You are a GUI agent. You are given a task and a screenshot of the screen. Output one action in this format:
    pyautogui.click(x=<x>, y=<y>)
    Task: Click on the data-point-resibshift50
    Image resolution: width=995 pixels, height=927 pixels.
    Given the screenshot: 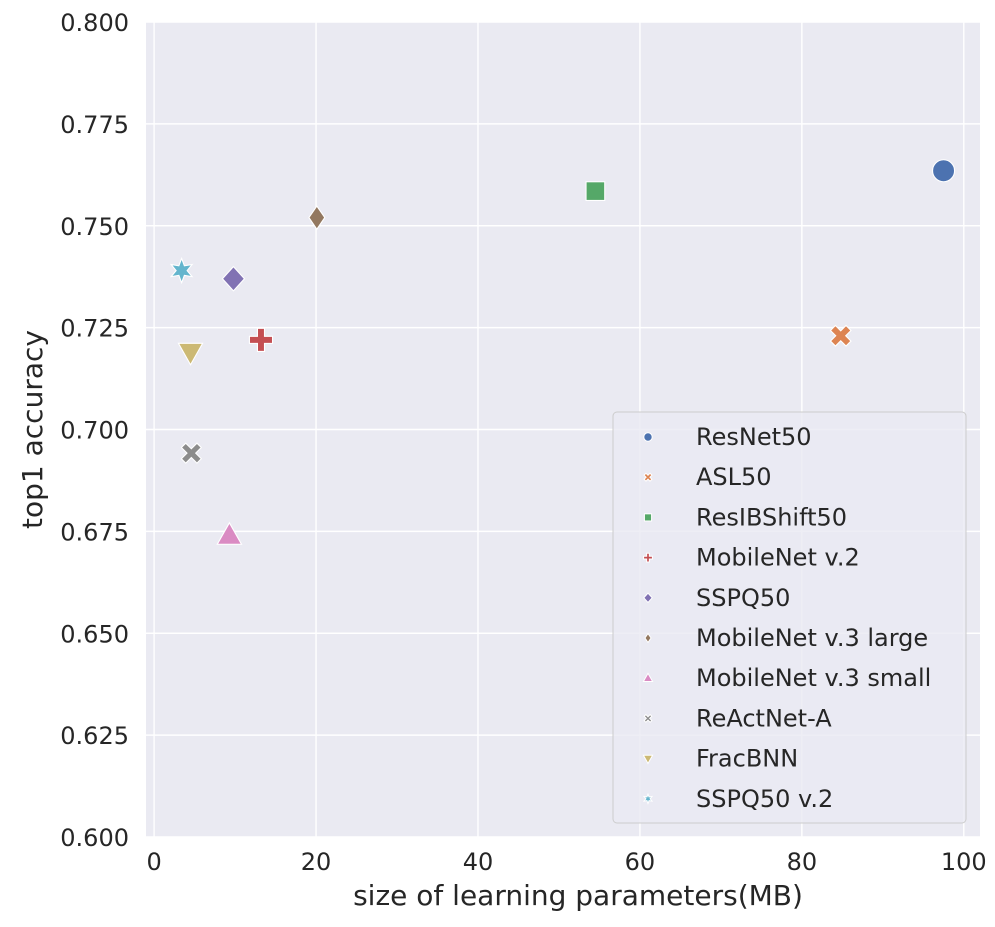 What is the action you would take?
    pyautogui.click(x=595, y=191)
    